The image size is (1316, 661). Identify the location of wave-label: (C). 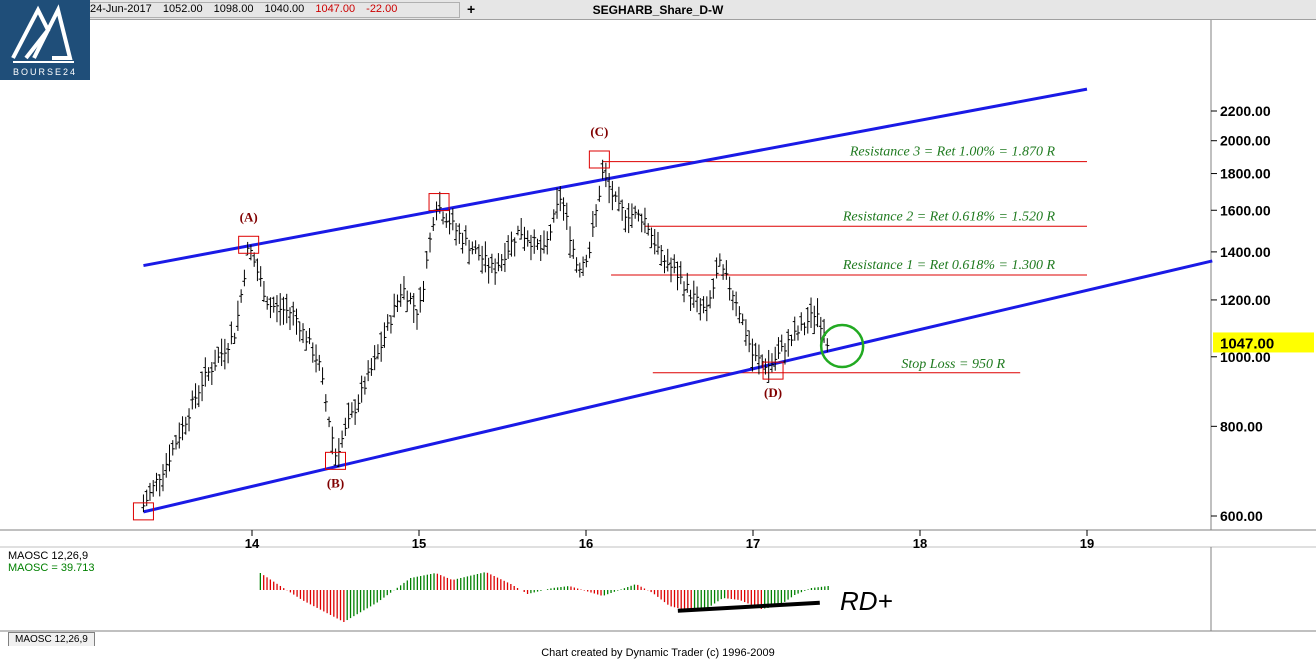
(599, 131).